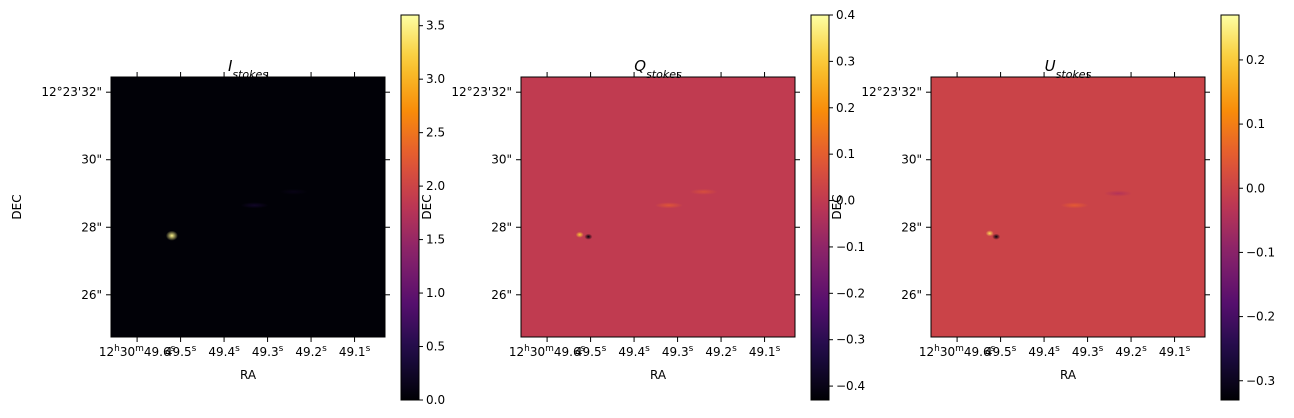 The width and height of the screenshot is (1294, 418). Describe the element at coordinates (435, 133) in the screenshot. I see `stokes-i-colorbar-tick-label: 2.5` at that location.